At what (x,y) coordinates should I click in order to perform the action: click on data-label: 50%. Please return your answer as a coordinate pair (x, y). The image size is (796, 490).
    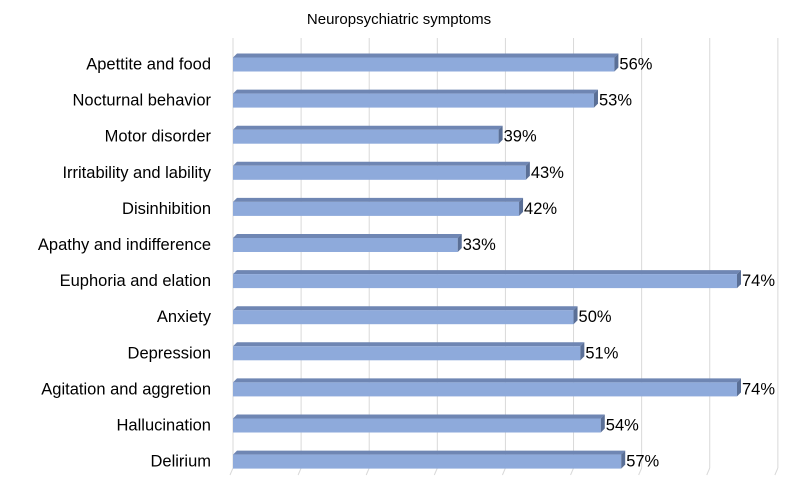
    Looking at the image, I should click on (595, 317).